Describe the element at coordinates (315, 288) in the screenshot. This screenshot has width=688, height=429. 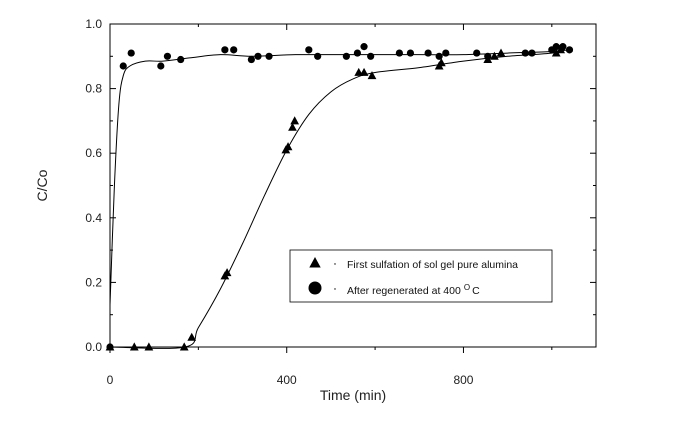
I see `legend-circle-marker` at that location.